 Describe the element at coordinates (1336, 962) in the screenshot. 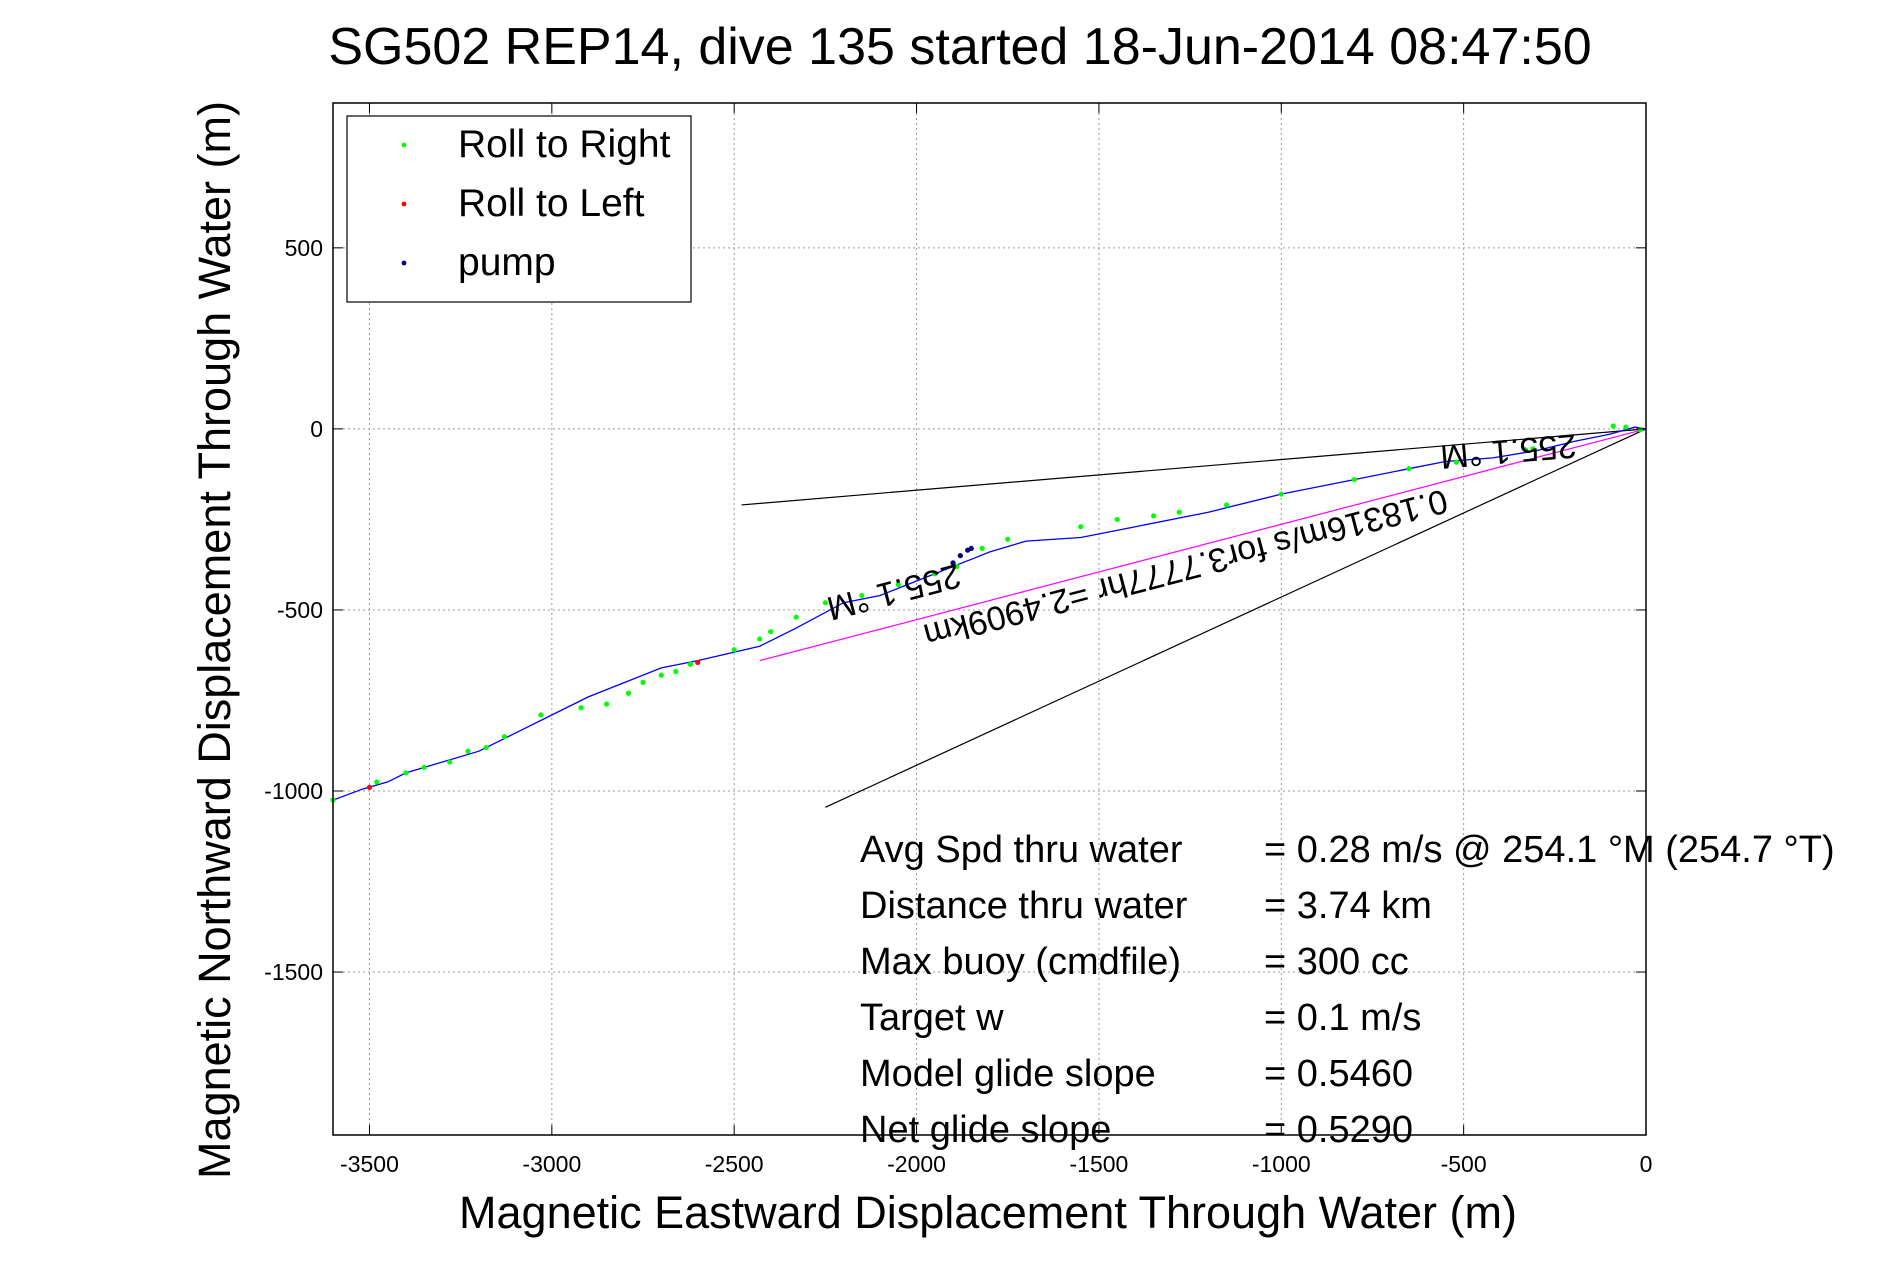

I see `stat-value: = 300 cc` at that location.